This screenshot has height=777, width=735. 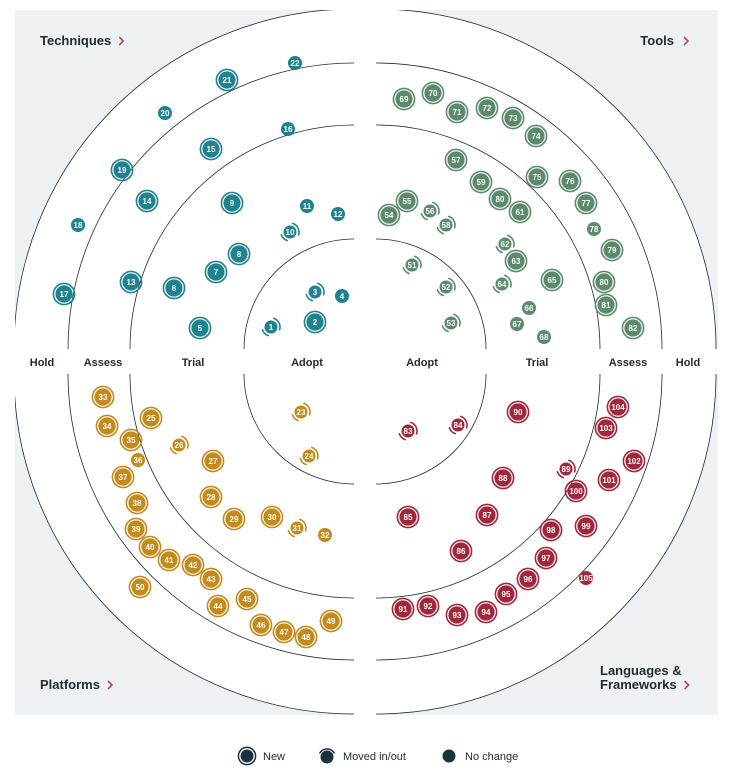 What do you see at coordinates (140, 587) in the screenshot?
I see `blip-50: 50` at bounding box center [140, 587].